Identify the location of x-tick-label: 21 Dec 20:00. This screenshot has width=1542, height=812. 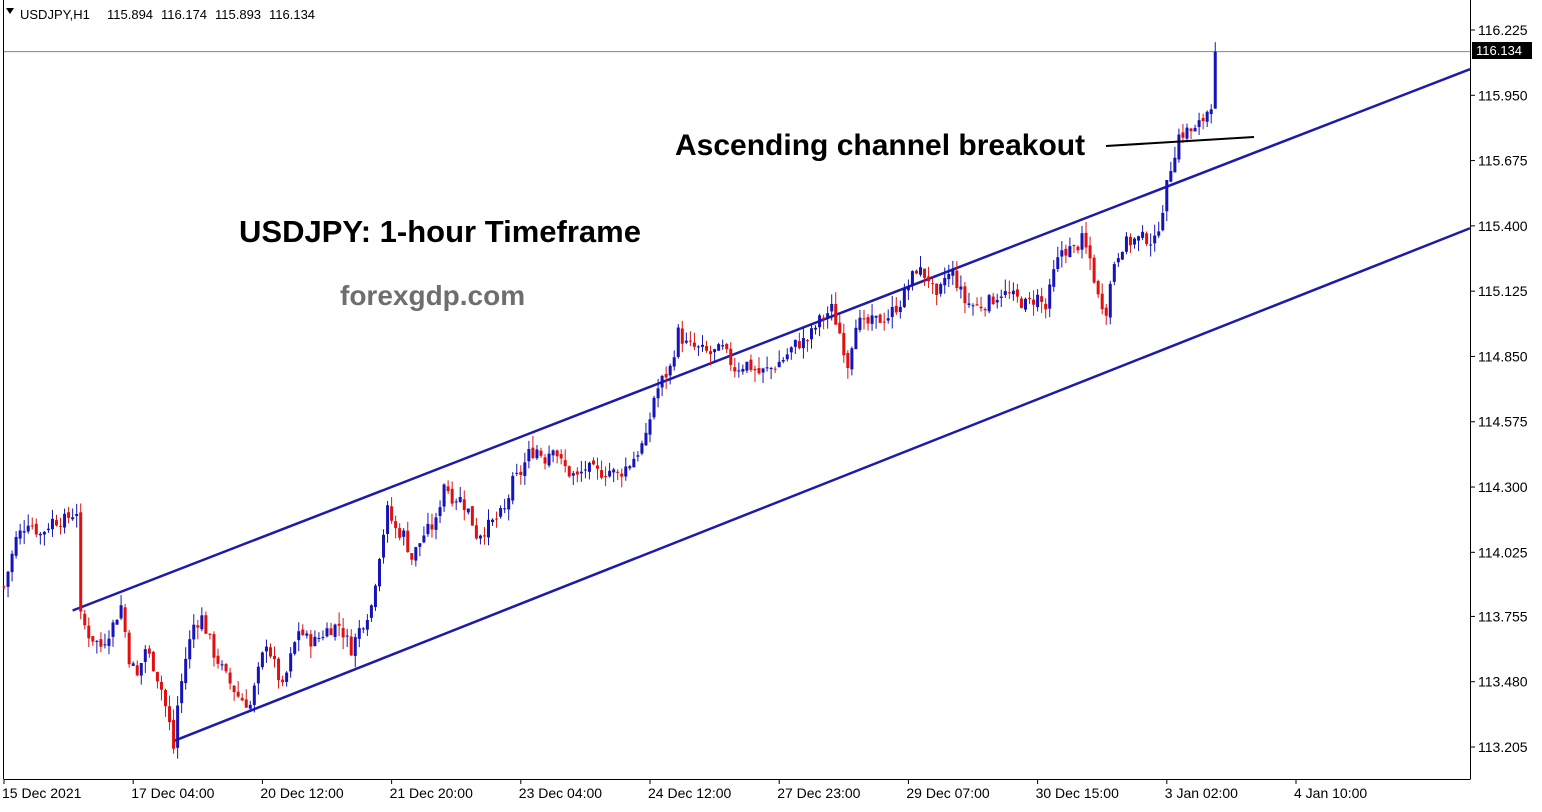
(431, 793).